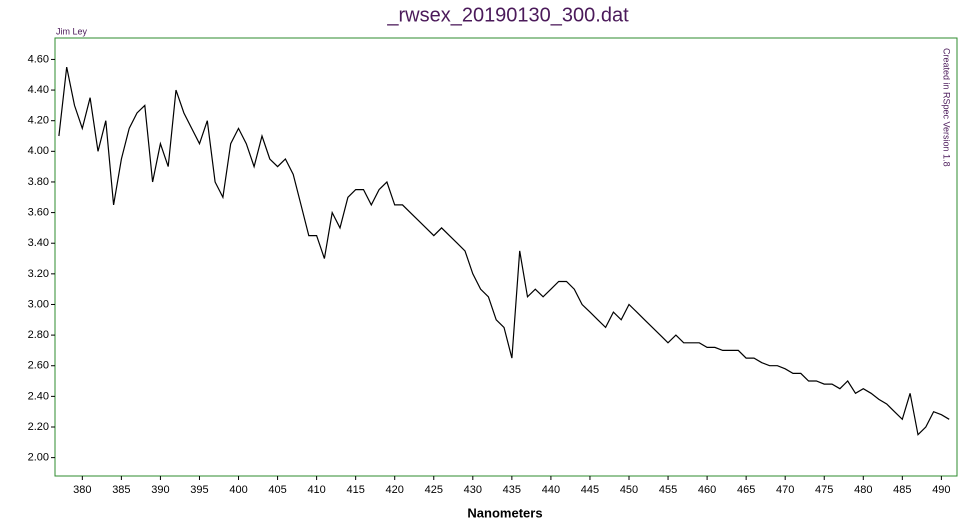 This screenshot has width=958, height=524. Describe the element at coordinates (316, 490) in the screenshot. I see `x-tick-label: 410` at that location.